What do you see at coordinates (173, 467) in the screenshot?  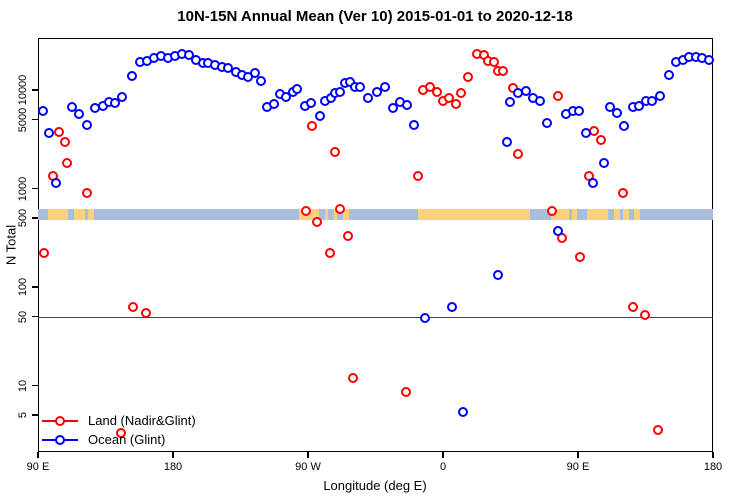 I see `x-tick-label: 180` at bounding box center [173, 467].